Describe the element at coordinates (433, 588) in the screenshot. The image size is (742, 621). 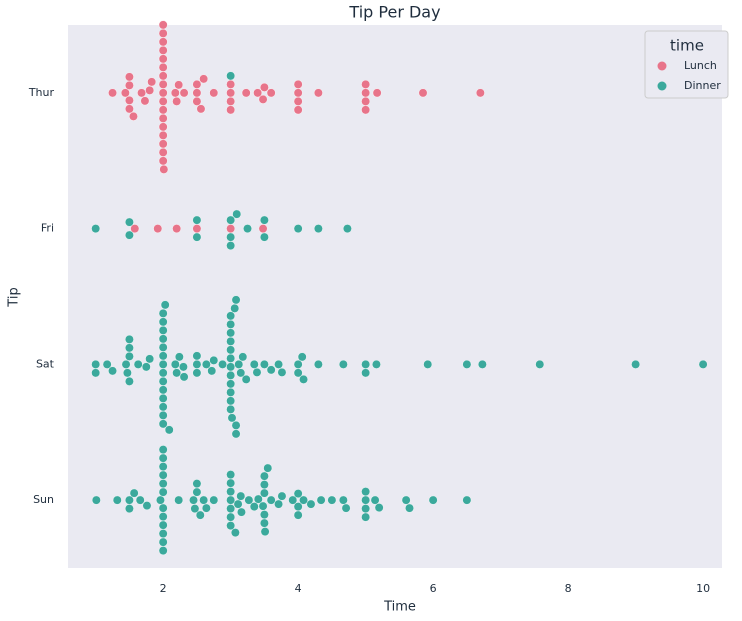
I see `x-tick-label: 6` at that location.